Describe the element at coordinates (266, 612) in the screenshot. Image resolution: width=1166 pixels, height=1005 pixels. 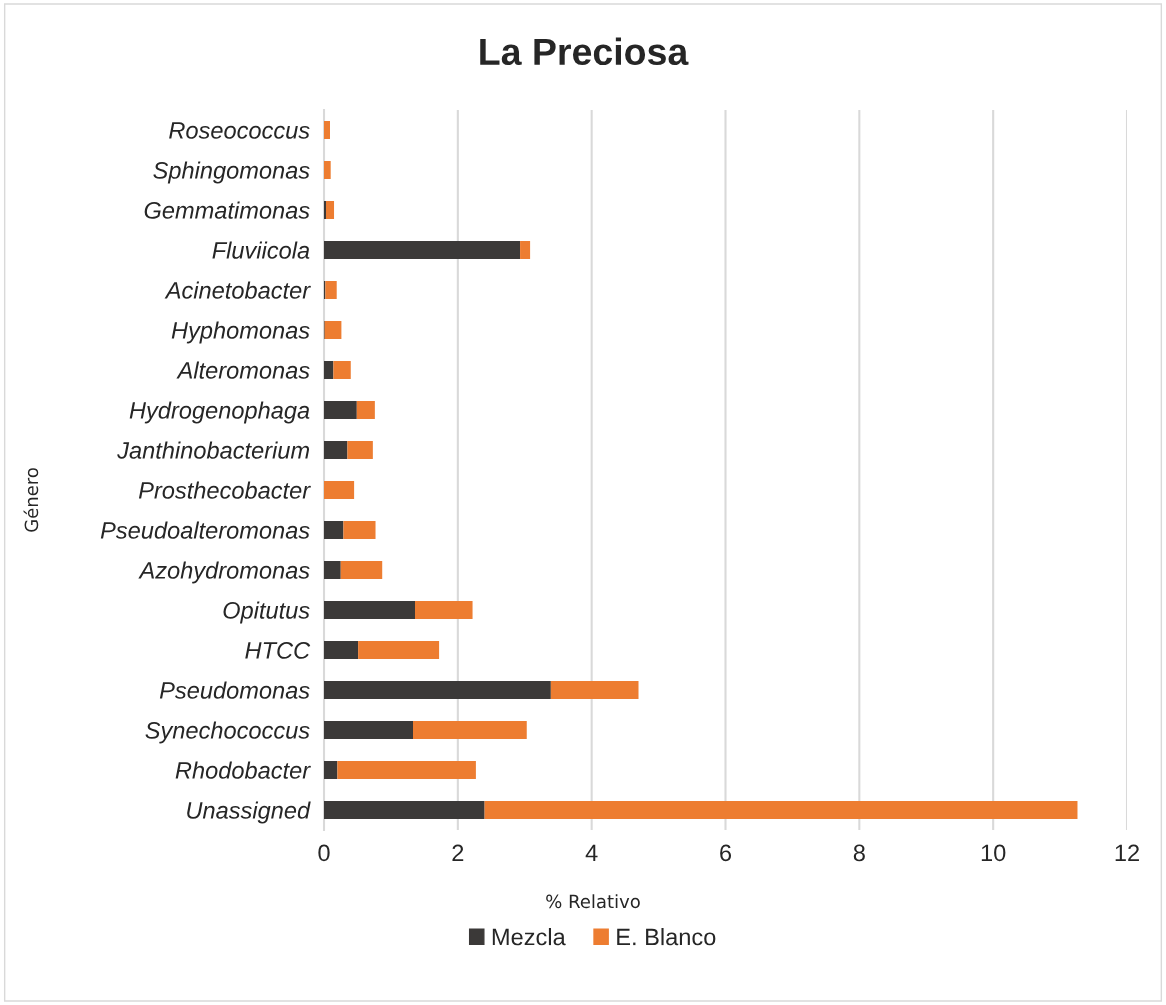
I see `y-tick-label: Opitutus` at that location.